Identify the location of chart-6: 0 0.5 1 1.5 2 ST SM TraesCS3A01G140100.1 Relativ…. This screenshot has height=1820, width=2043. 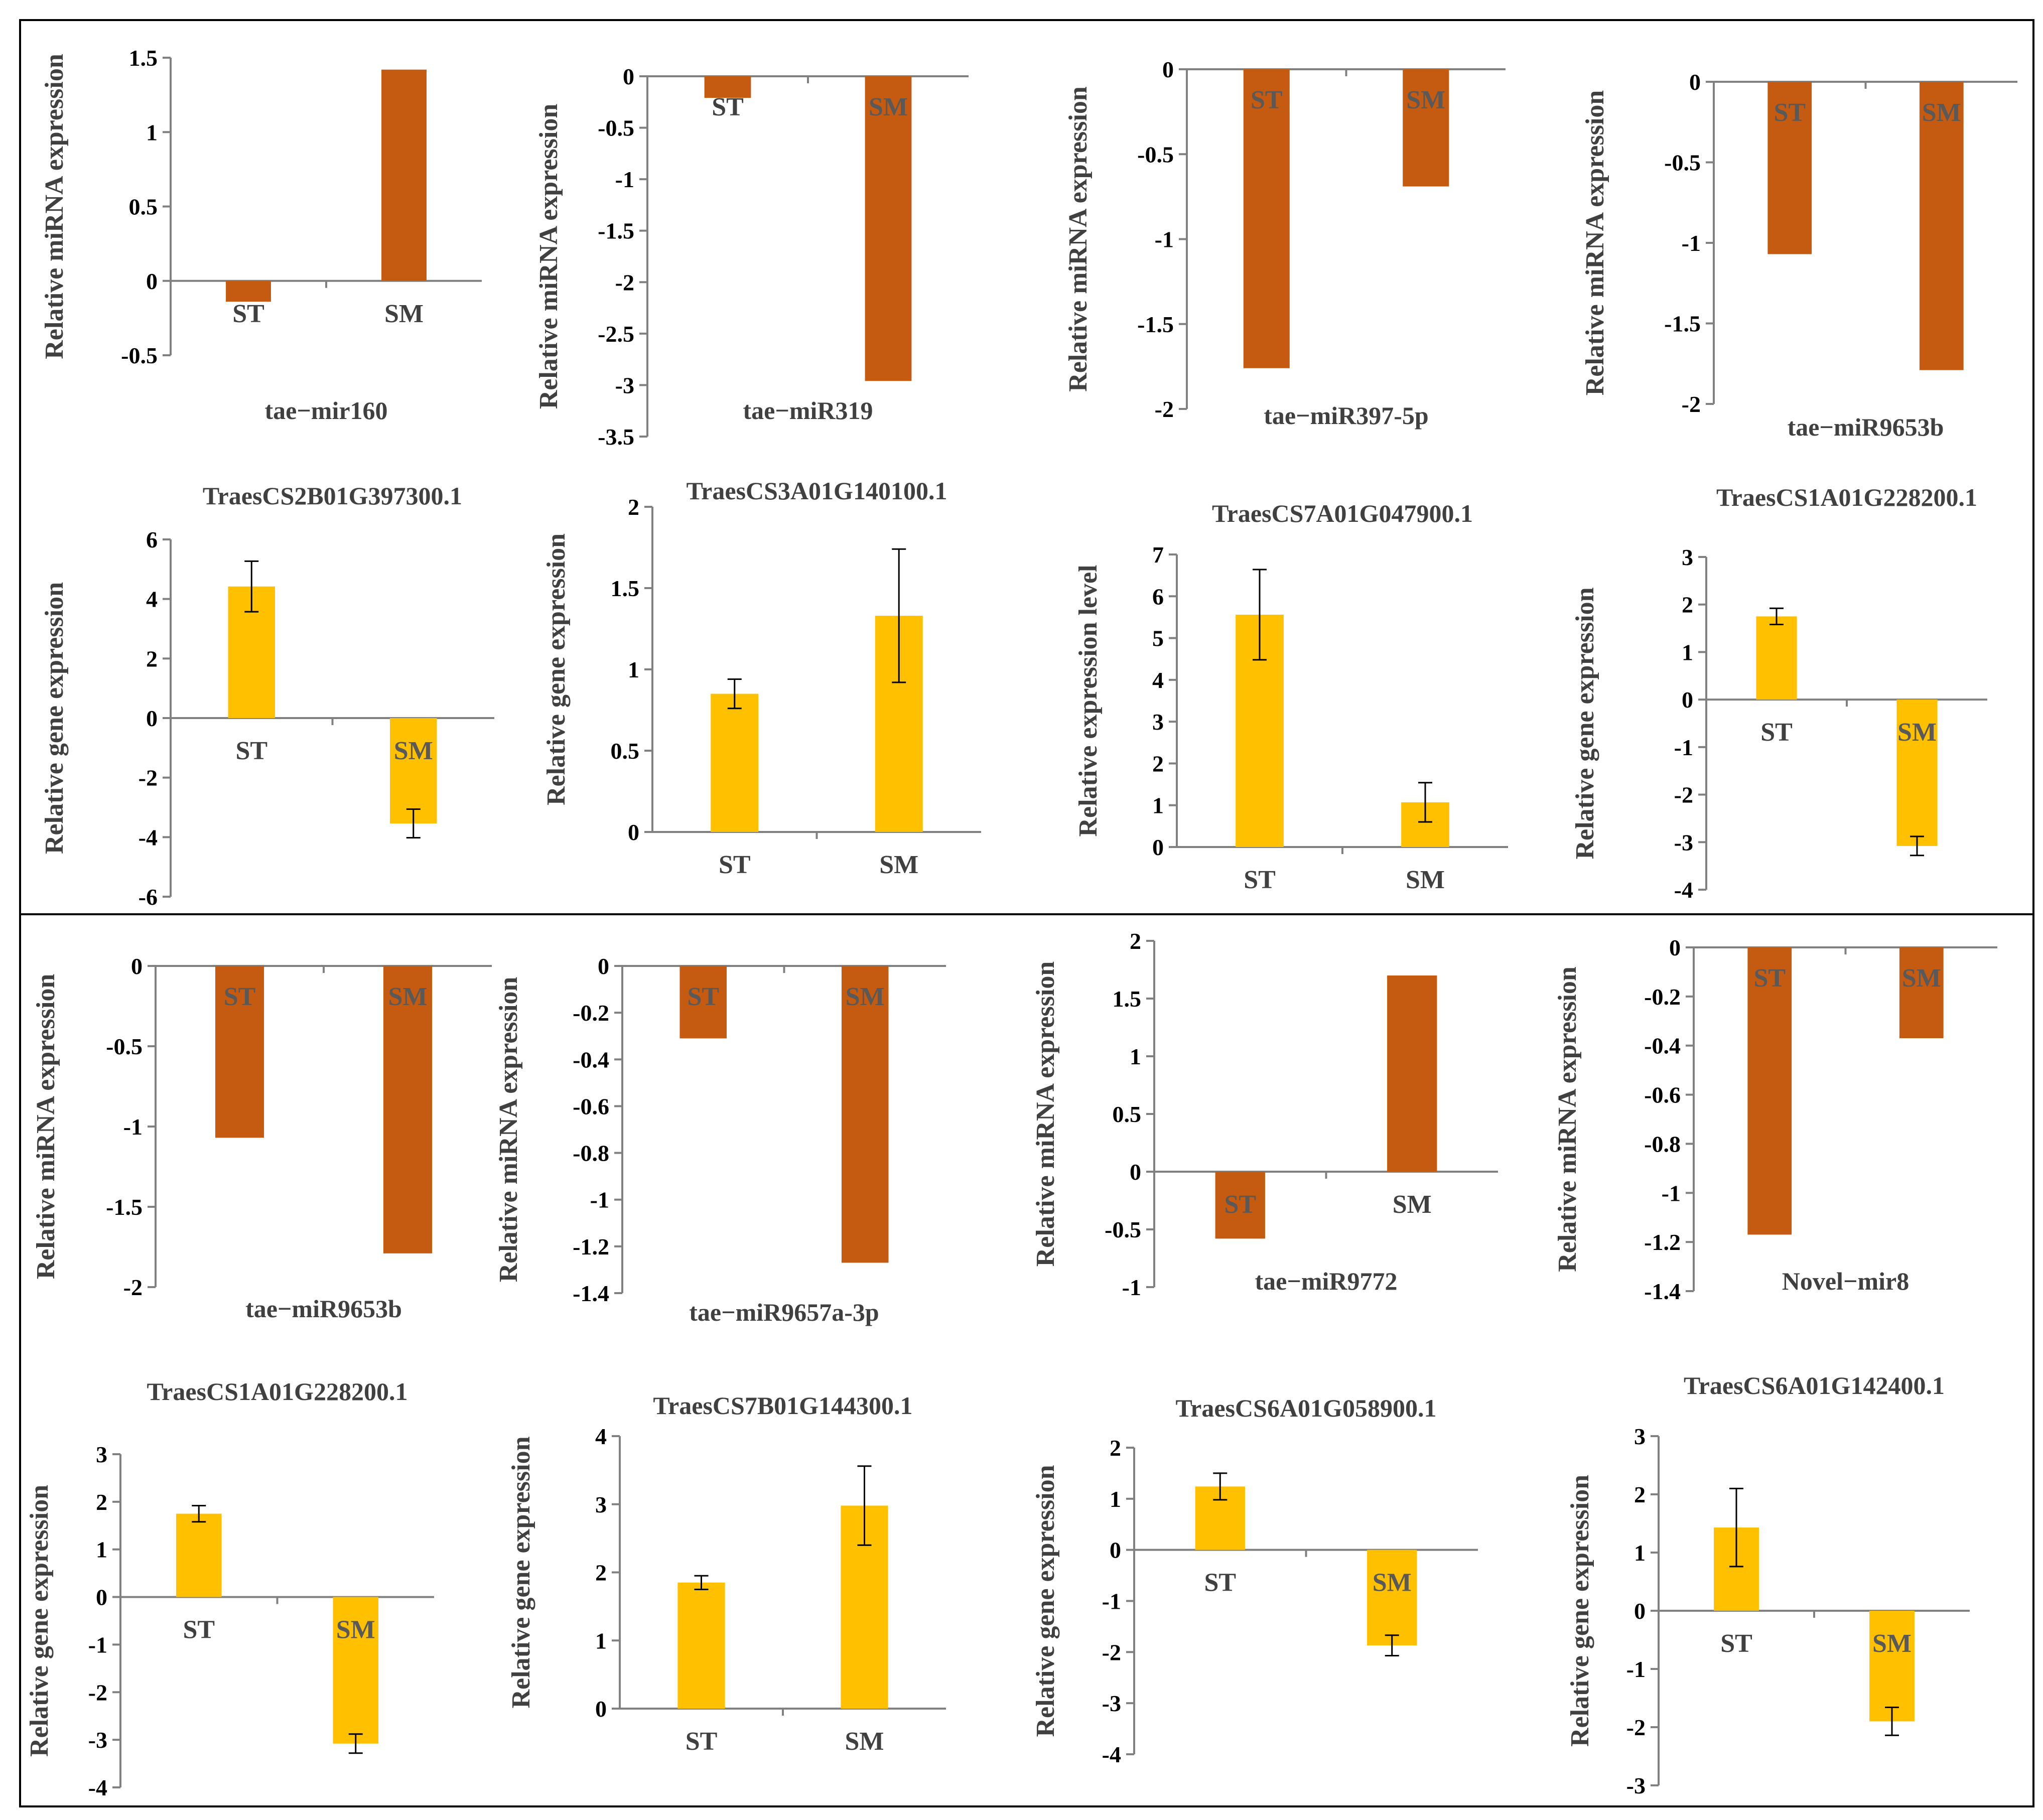
(761, 678).